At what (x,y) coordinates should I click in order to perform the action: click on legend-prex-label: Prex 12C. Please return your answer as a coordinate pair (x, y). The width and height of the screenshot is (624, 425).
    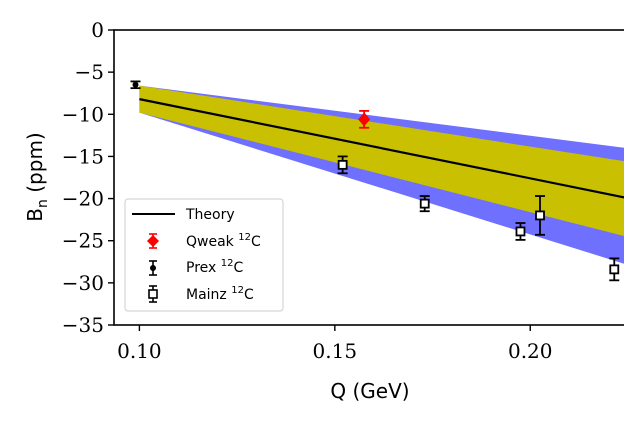
    Looking at the image, I should click on (214, 267).